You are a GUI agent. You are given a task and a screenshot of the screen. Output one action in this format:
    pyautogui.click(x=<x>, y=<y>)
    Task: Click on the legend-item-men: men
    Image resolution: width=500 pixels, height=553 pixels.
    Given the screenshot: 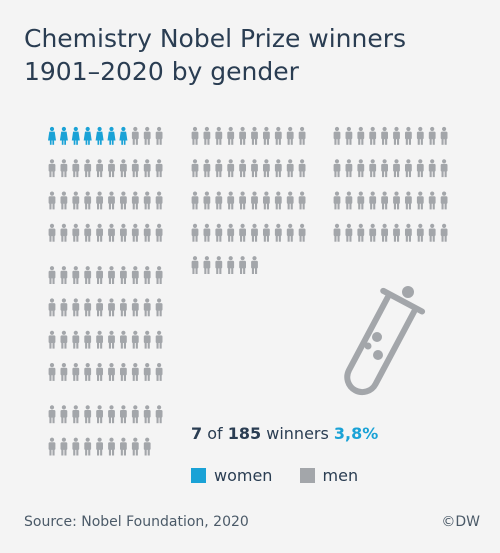 What is the action you would take?
    pyautogui.click(x=329, y=475)
    